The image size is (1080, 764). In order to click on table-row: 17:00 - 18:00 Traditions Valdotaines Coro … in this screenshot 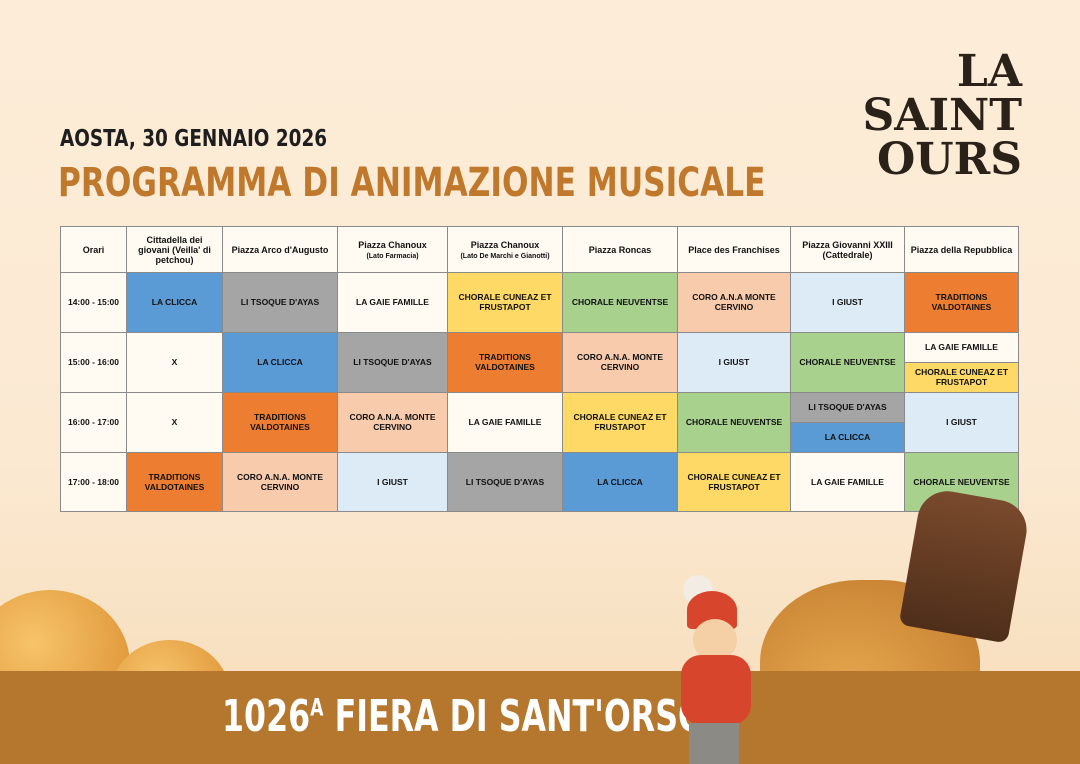, I will do `click(539, 481)`.